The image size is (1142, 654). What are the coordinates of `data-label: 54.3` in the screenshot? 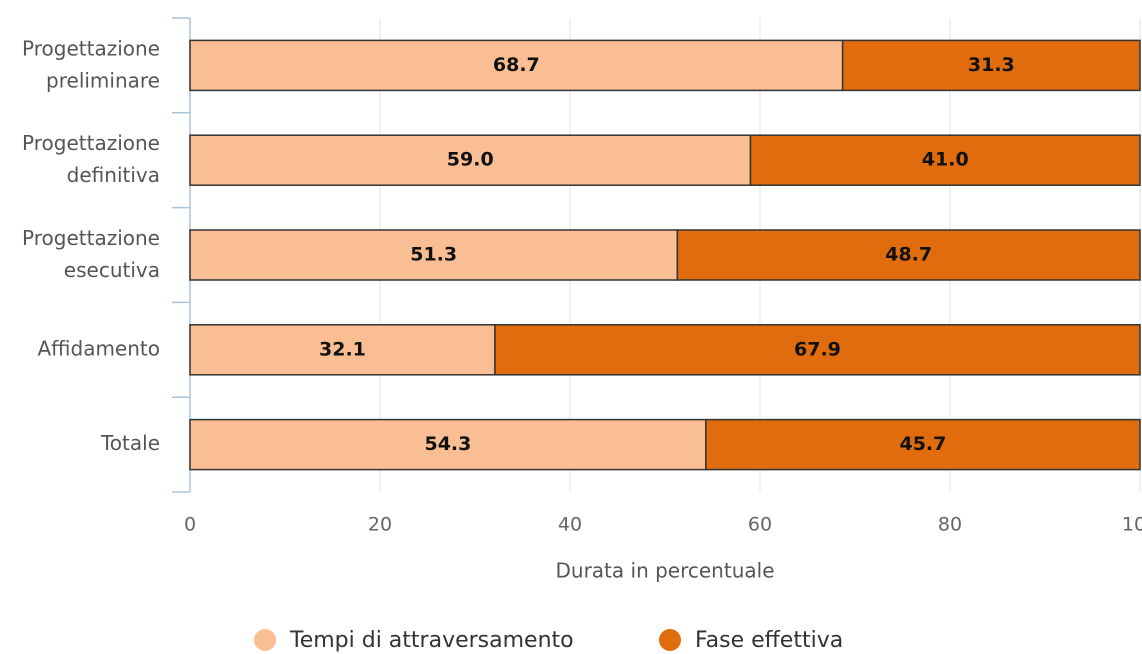 It's located at (447, 444).